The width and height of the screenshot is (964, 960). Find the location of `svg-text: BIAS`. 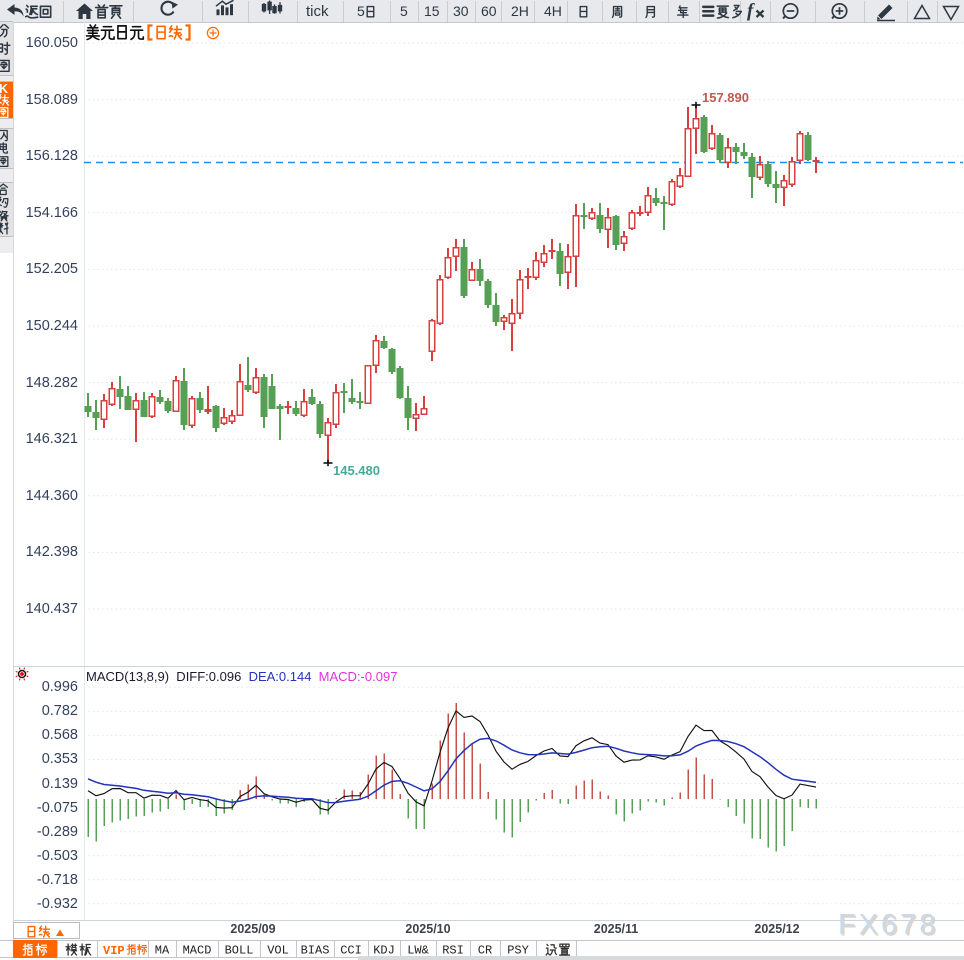

svg-text: BIAS is located at coordinates (315, 951).